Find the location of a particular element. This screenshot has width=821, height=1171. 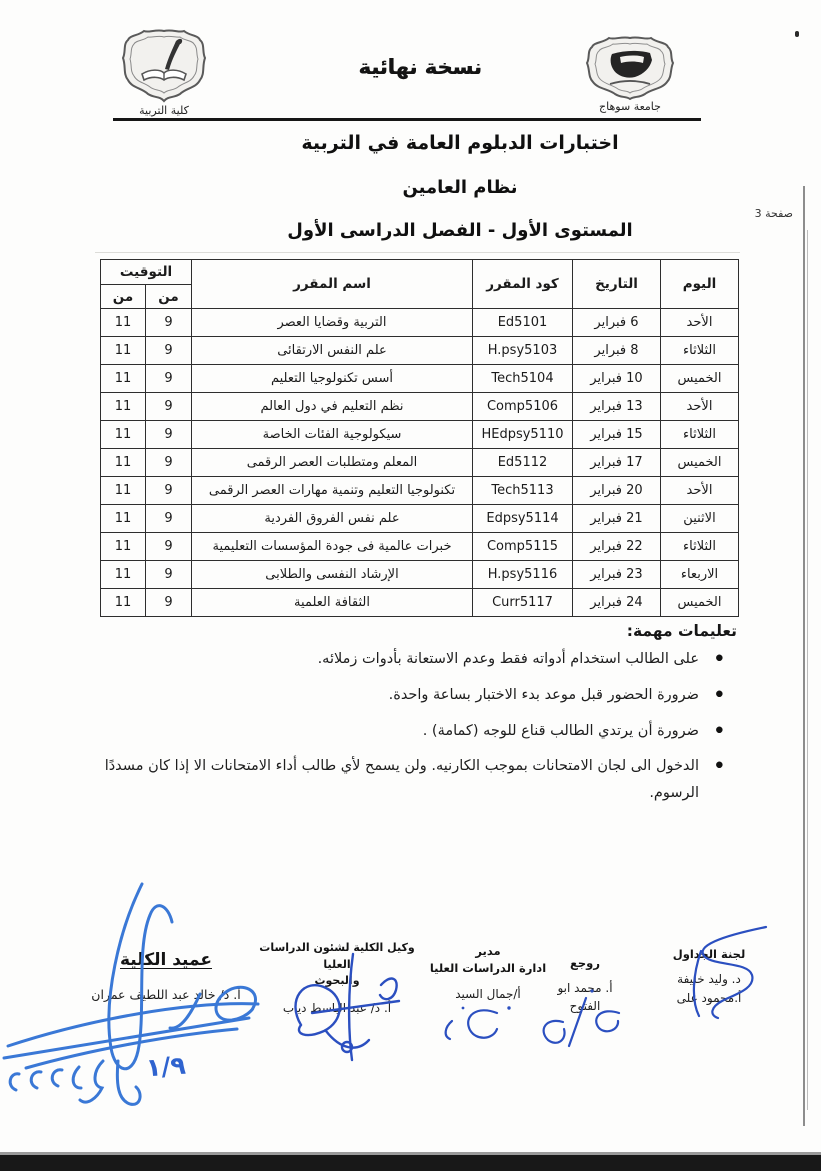

handwritten-date-note: ١/٩ is located at coordinates (166, 1066).